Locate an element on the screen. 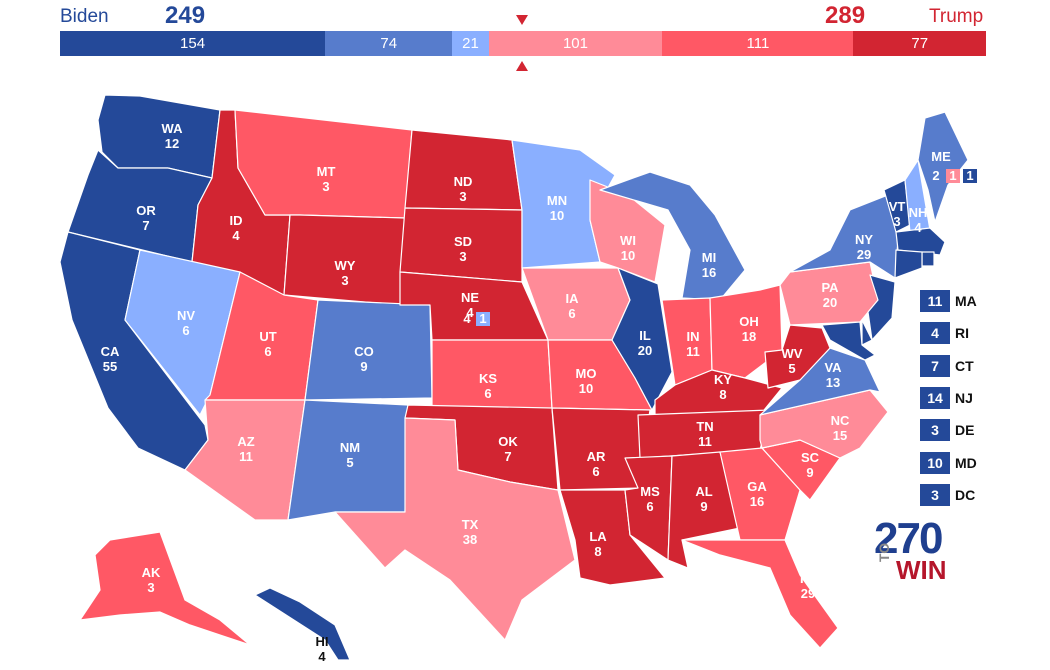 The height and width of the screenshot is (670, 1050). state-label-AK: AK is located at coordinates (151, 572).